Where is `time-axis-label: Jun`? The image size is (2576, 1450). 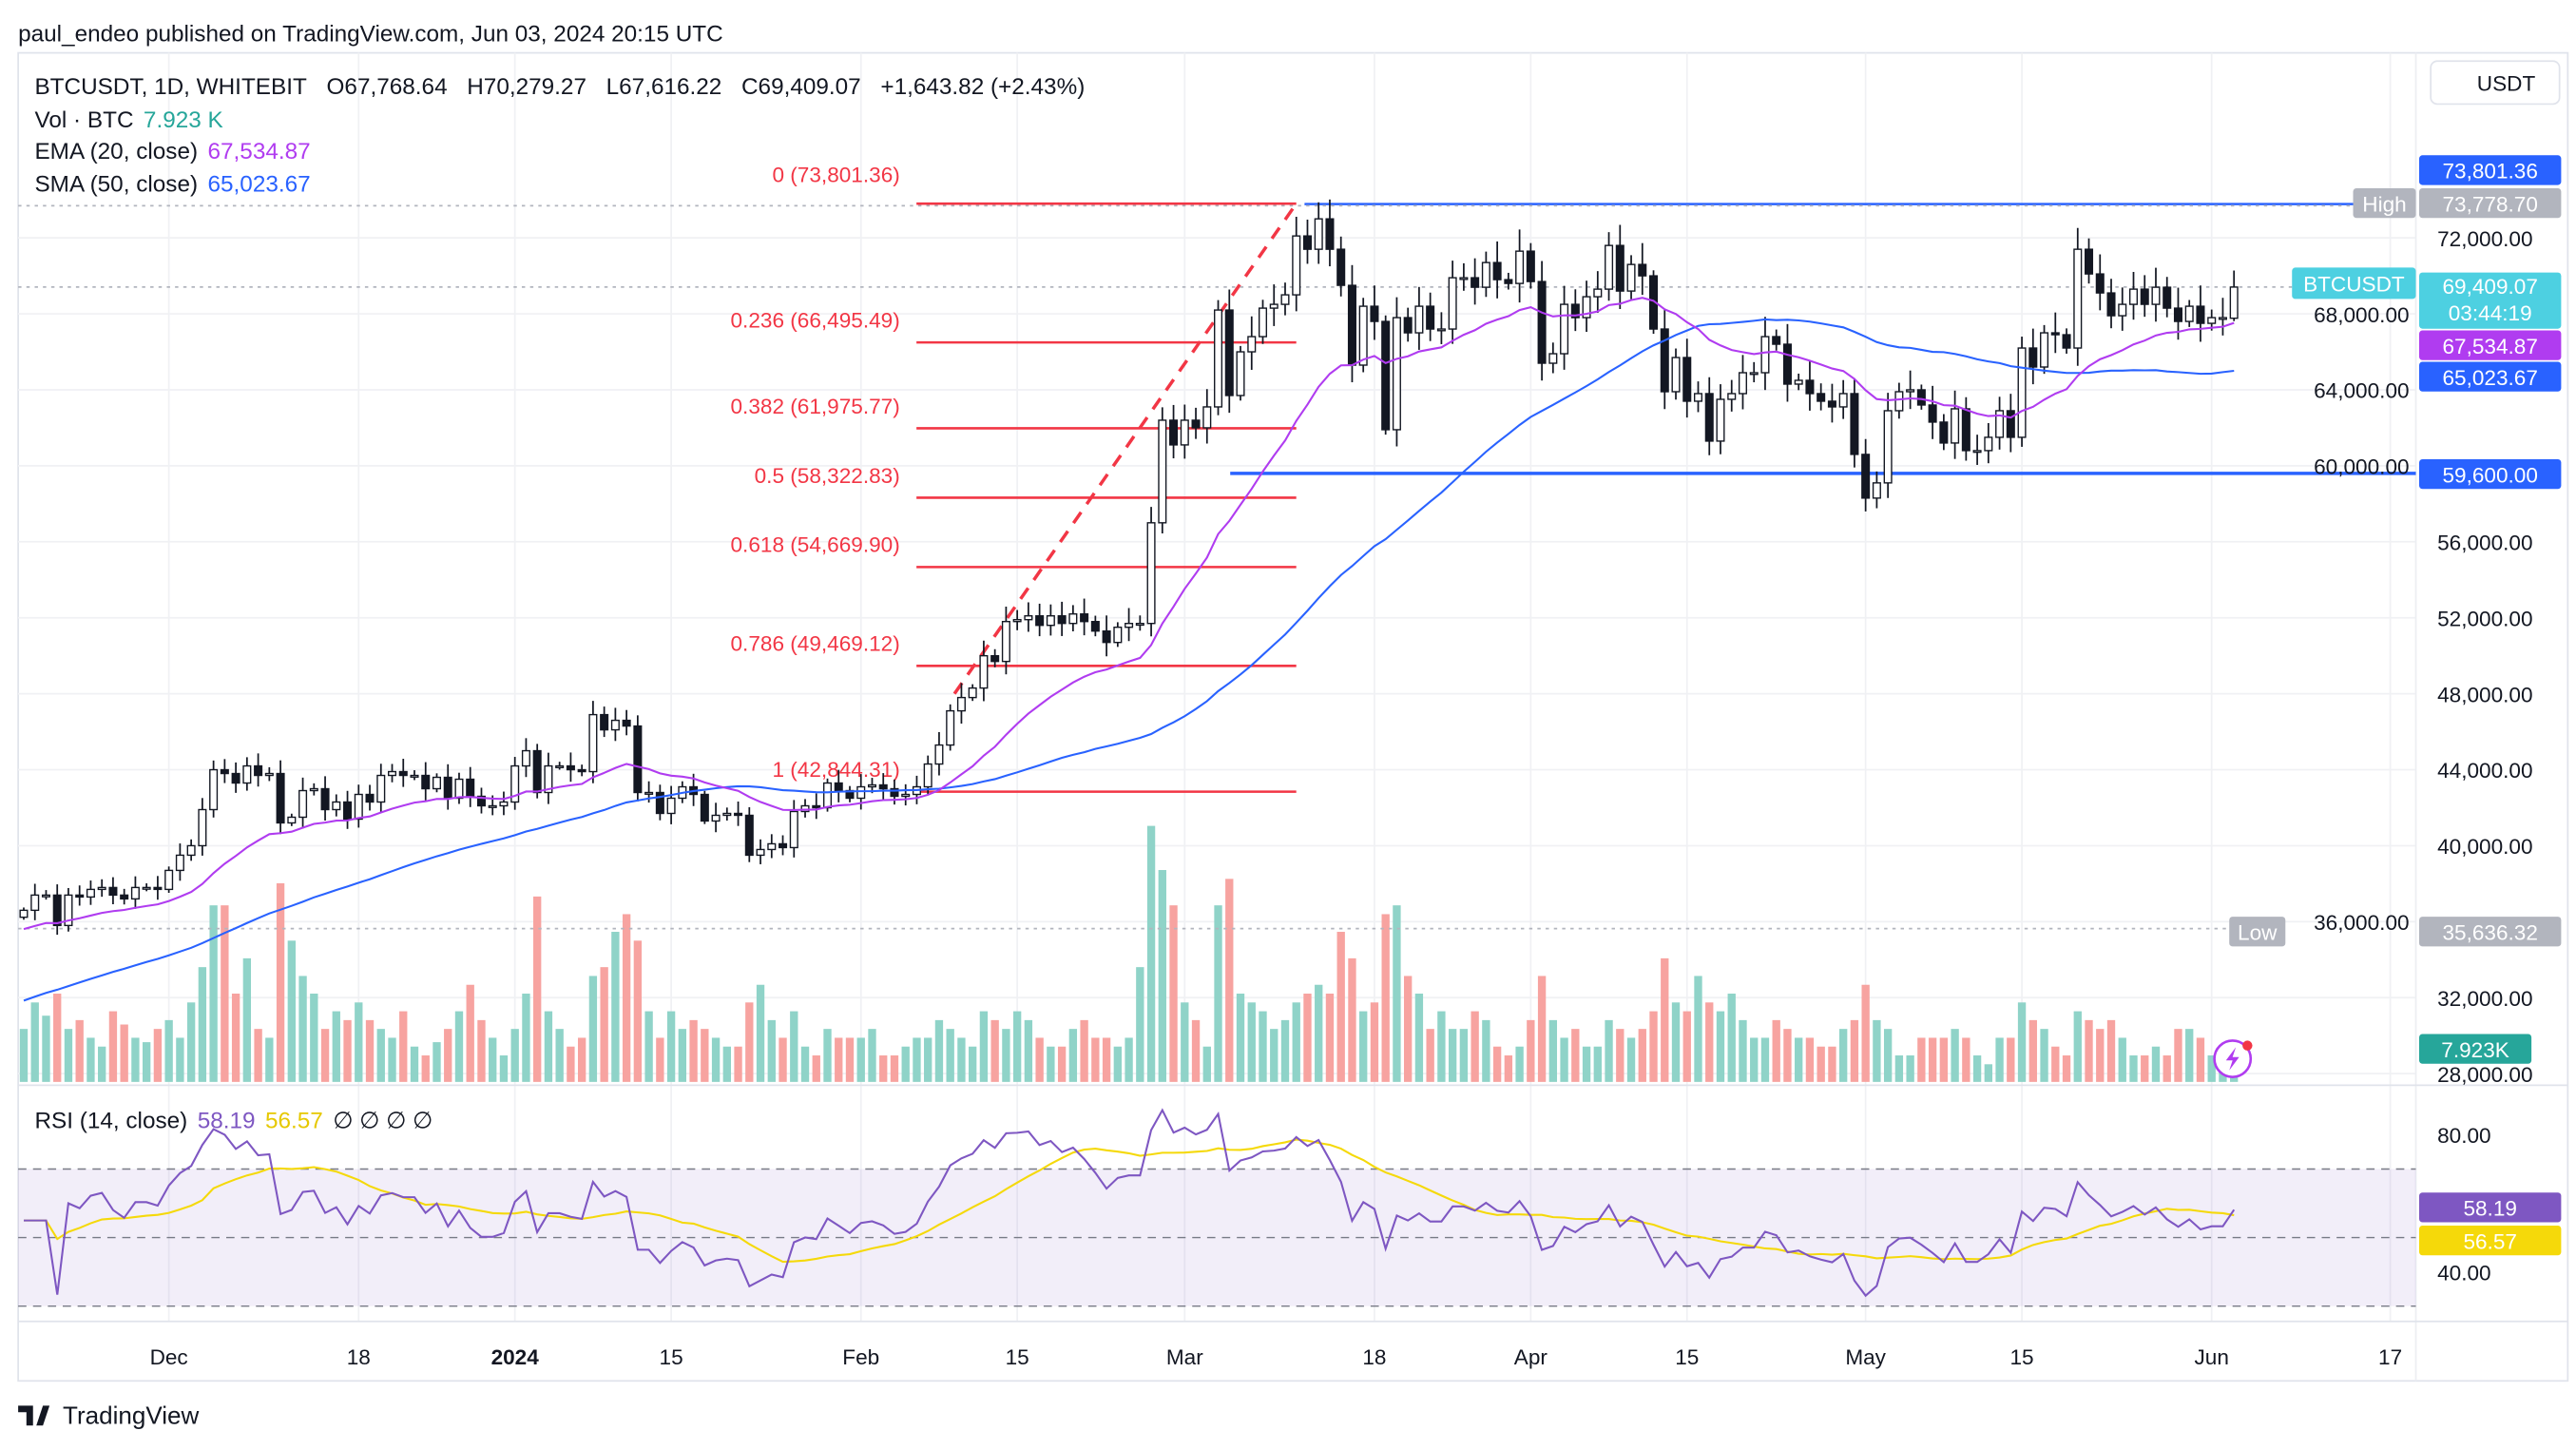
time-axis-label: Jun is located at coordinates (2211, 1357).